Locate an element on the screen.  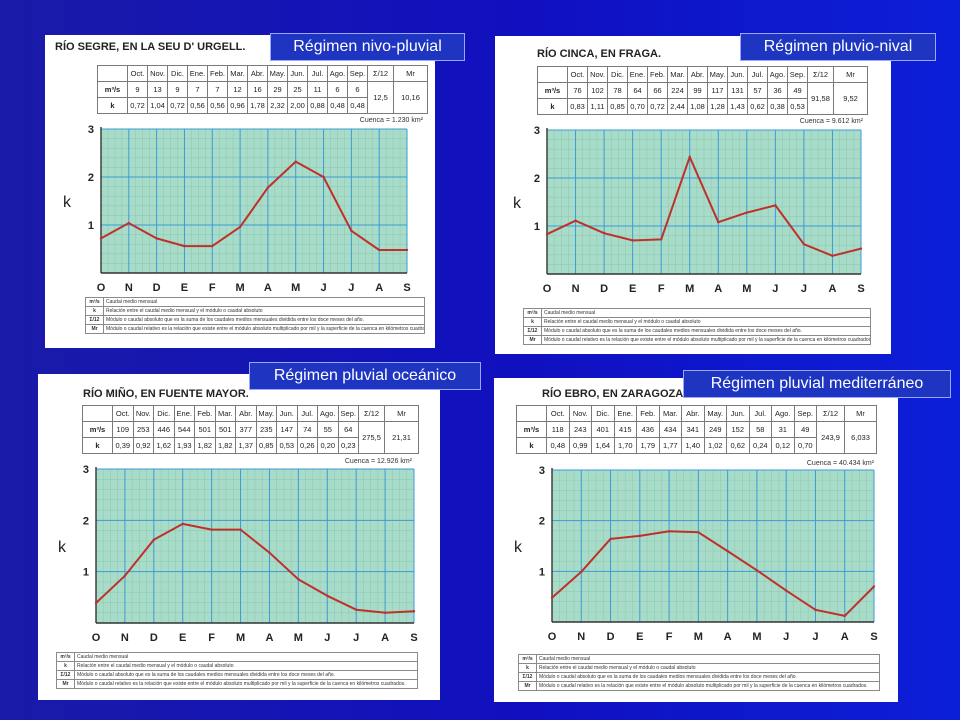
legend-text: Caudal medio mensual is located at coordinates (264, 302).